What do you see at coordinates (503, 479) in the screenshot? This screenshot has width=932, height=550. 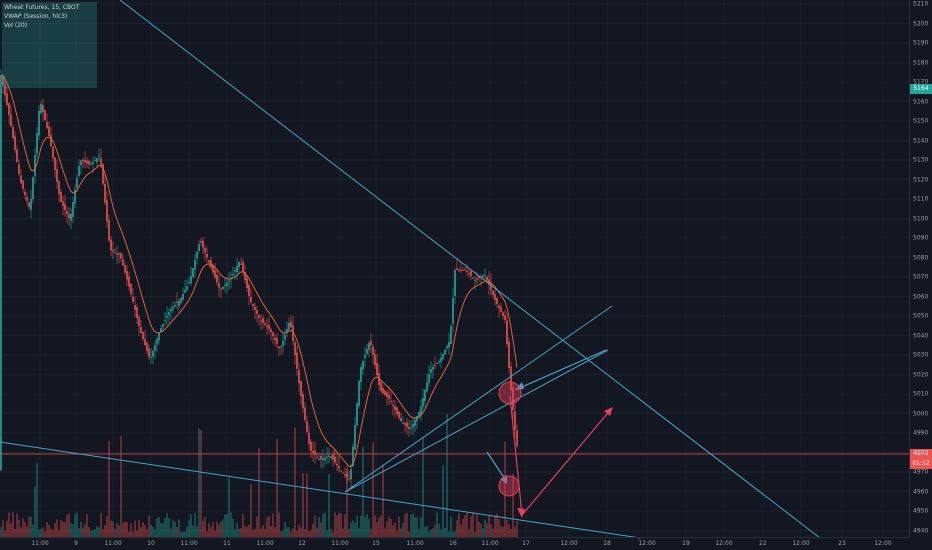 I see `arrow-lower-head` at bounding box center [503, 479].